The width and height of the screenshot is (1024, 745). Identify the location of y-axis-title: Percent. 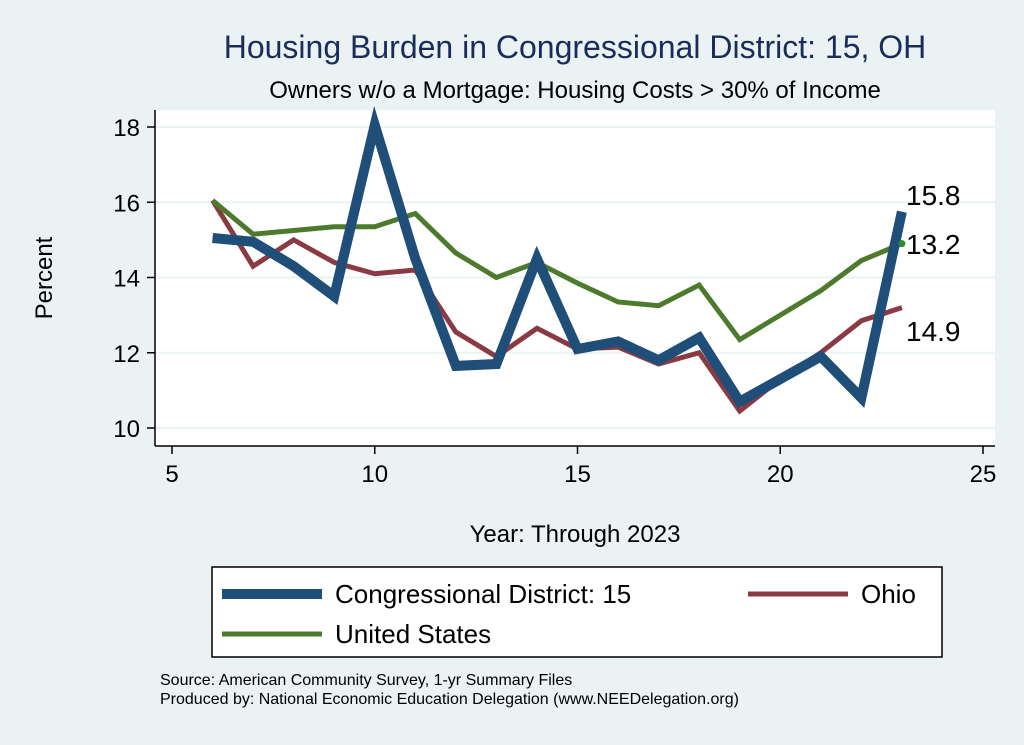
(44, 277).